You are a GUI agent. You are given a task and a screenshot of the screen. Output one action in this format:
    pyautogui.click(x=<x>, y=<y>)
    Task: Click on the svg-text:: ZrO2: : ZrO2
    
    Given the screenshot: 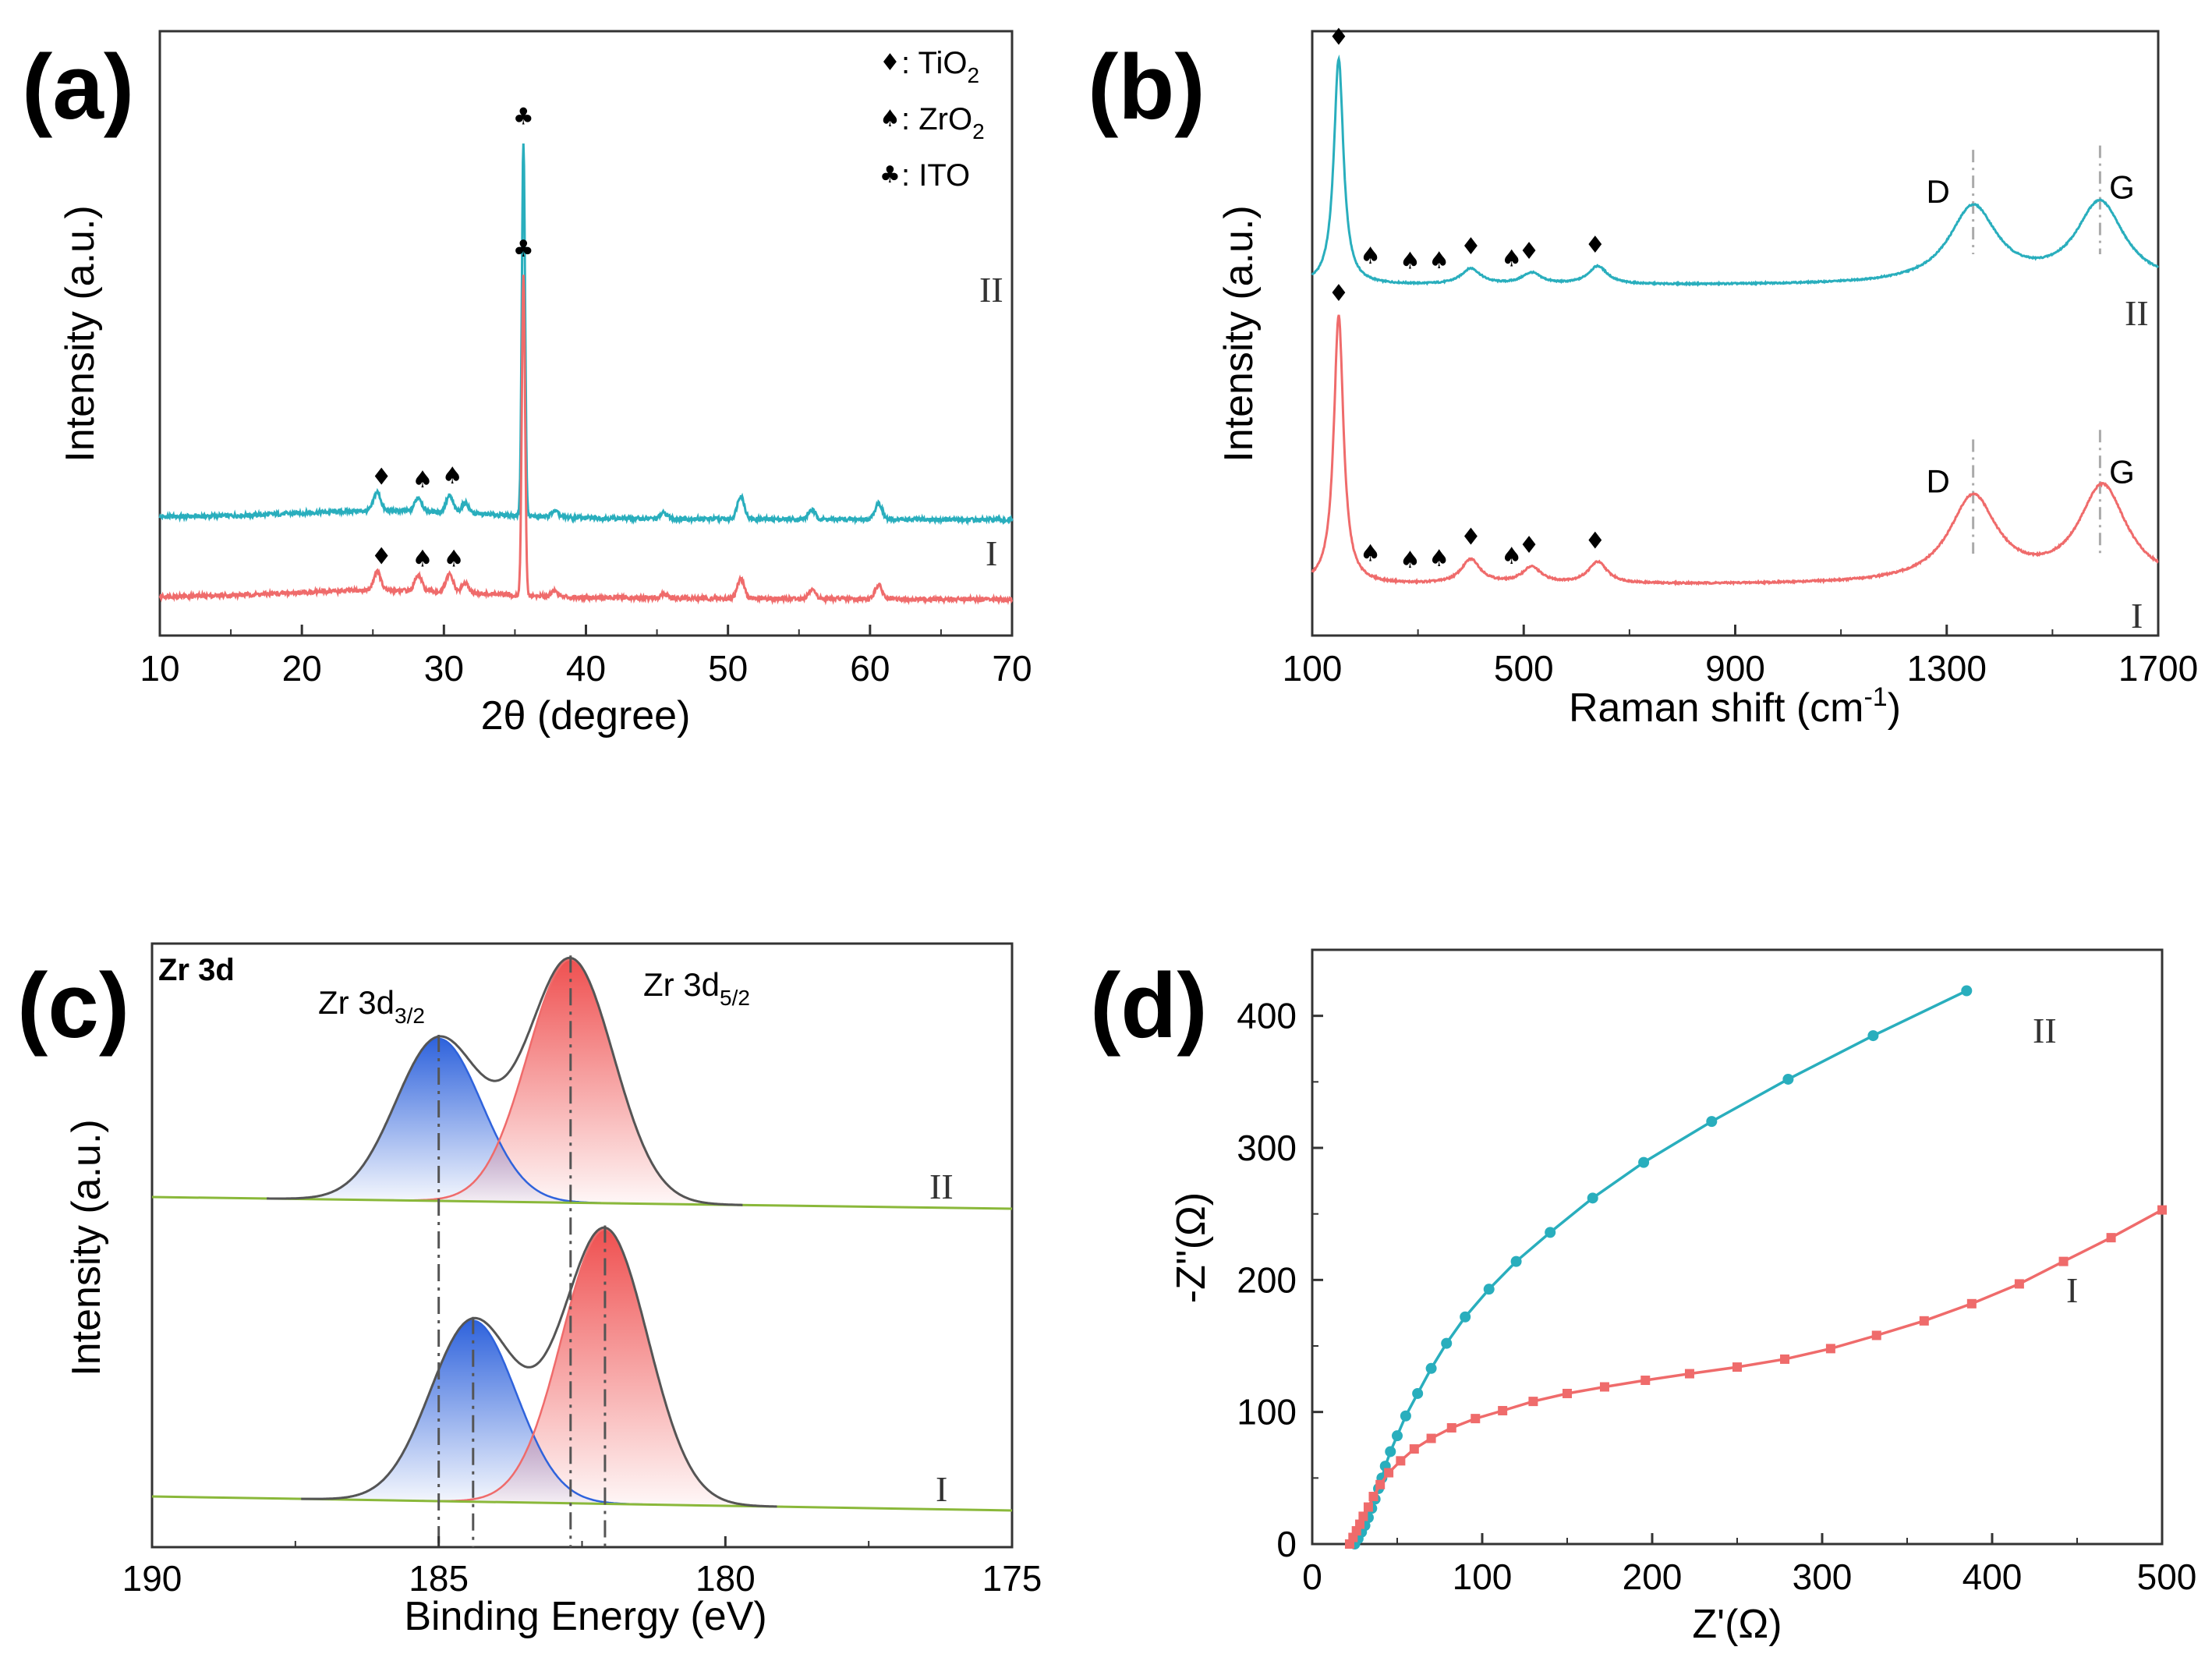 What is the action you would take?
    pyautogui.click(x=943, y=122)
    